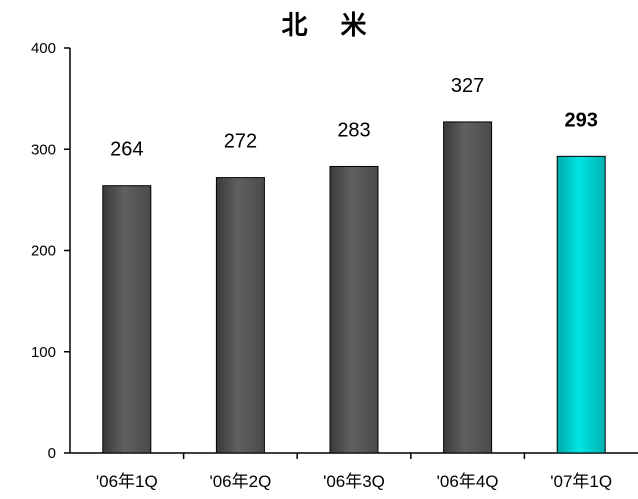 The width and height of the screenshot is (638, 499). Describe the element at coordinates (353, 130) in the screenshot. I see `data-label: 283` at that location.